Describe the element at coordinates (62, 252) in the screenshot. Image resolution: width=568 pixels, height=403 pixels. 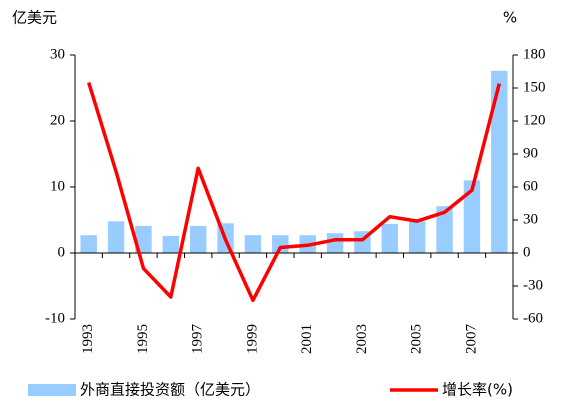
I see `y-tick-label: 0` at that location.